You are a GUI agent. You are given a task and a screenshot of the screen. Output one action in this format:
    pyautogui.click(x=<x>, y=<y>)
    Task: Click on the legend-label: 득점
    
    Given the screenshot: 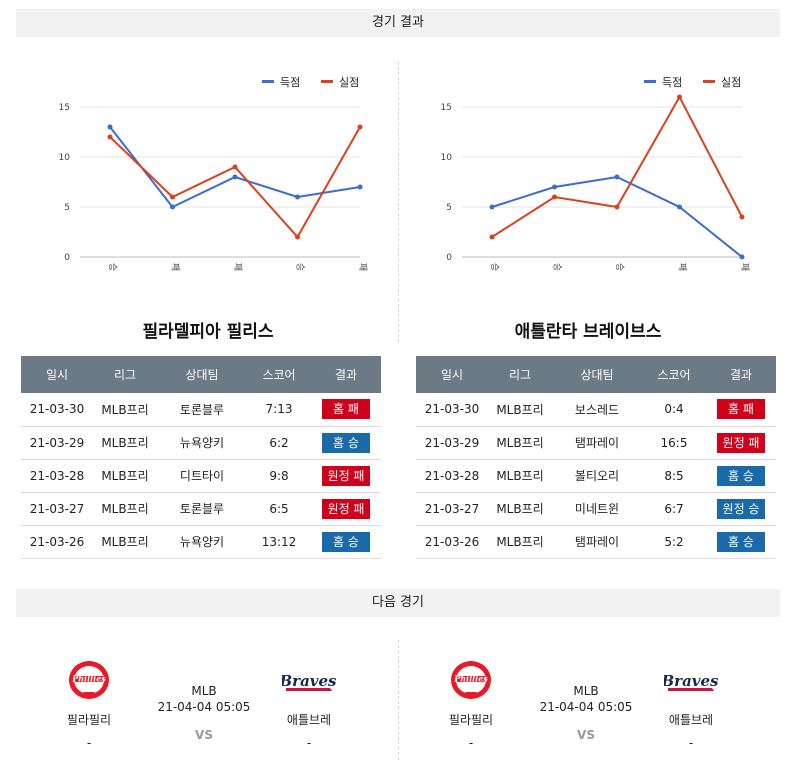 What is the action you would take?
    pyautogui.click(x=290, y=82)
    